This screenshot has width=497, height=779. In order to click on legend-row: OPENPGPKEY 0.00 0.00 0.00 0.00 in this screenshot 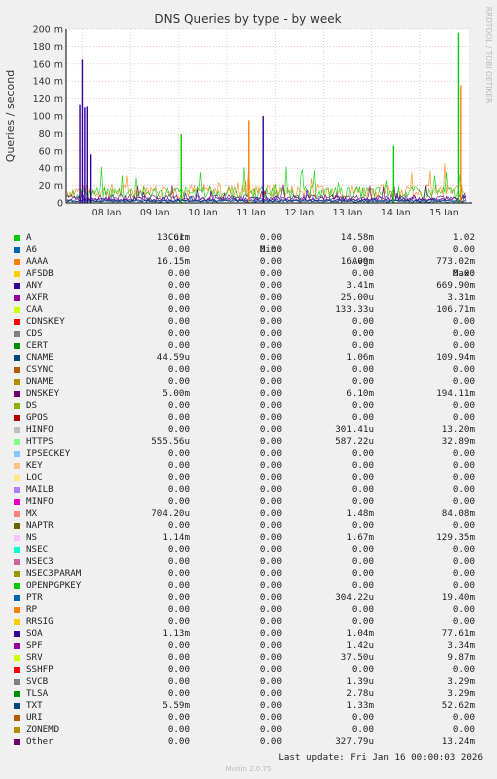, I will do `click(247, 586)`.